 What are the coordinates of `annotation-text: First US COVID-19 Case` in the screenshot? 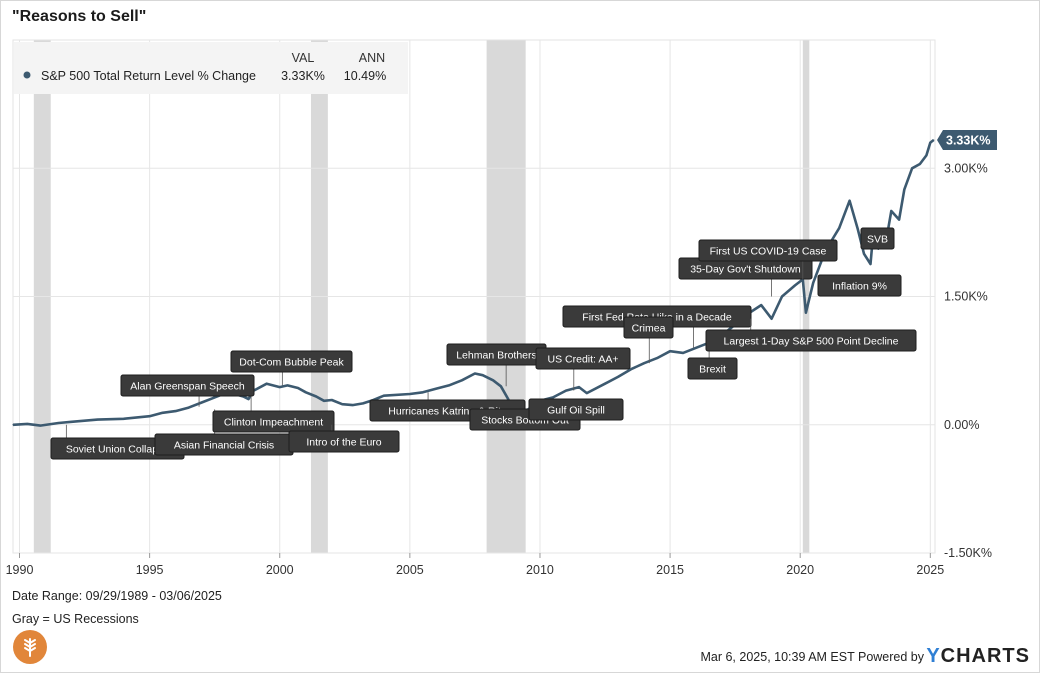 It's located at (768, 252).